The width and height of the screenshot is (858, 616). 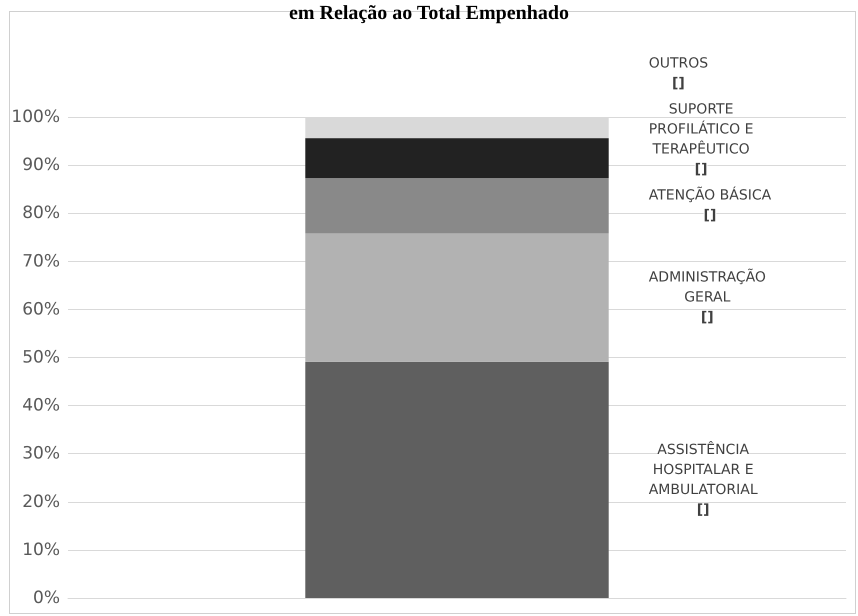 I want to click on text: OUTROS, so click(x=678, y=64).